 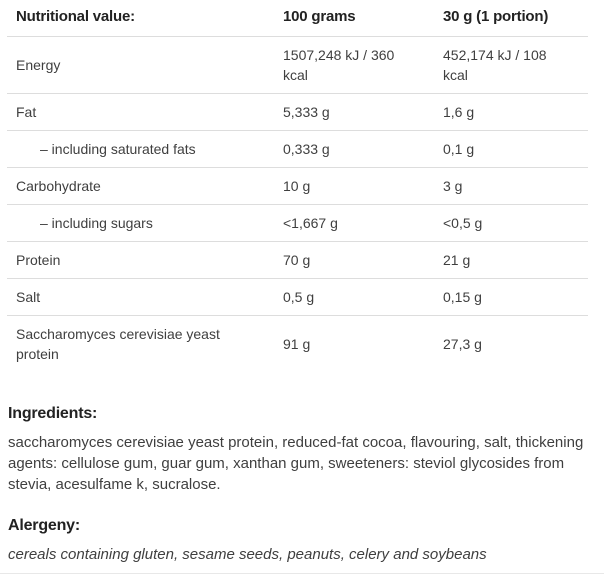 I want to click on value-per-100g: 91 g, so click(x=297, y=344).